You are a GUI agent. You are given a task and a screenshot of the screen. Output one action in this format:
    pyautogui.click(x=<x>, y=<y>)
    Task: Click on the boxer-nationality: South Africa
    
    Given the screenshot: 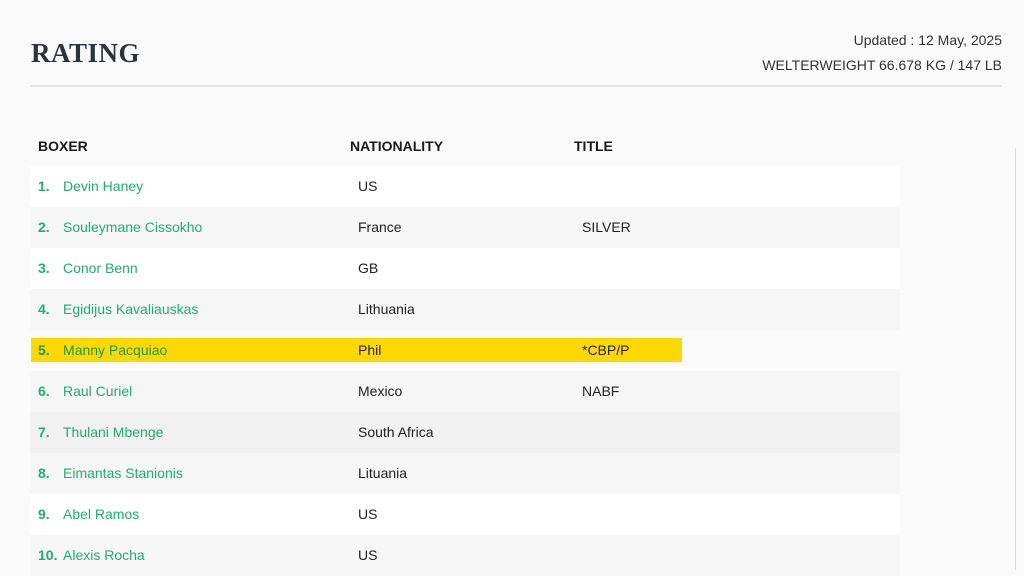 What is the action you would take?
    pyautogui.click(x=396, y=432)
    